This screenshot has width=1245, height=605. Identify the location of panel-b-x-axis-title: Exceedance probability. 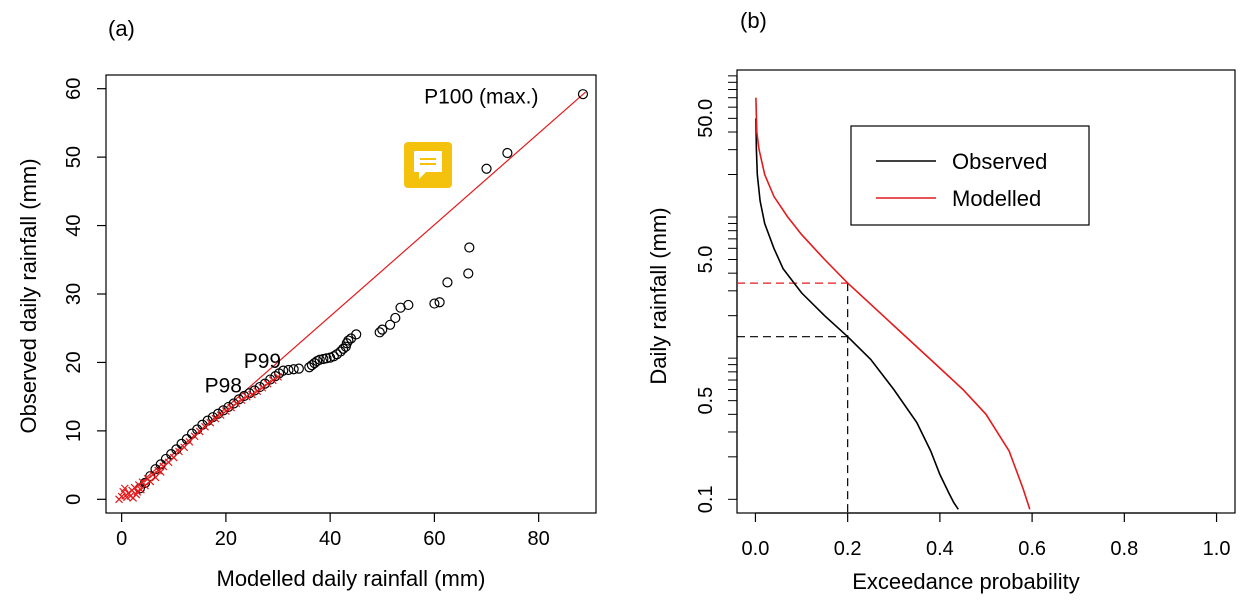
(965, 581).